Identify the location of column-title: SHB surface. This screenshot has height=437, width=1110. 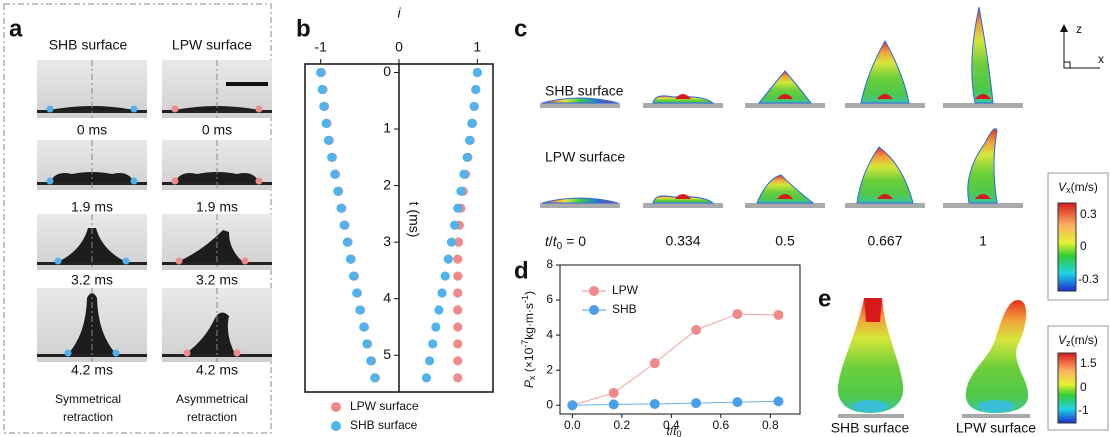
(88, 45).